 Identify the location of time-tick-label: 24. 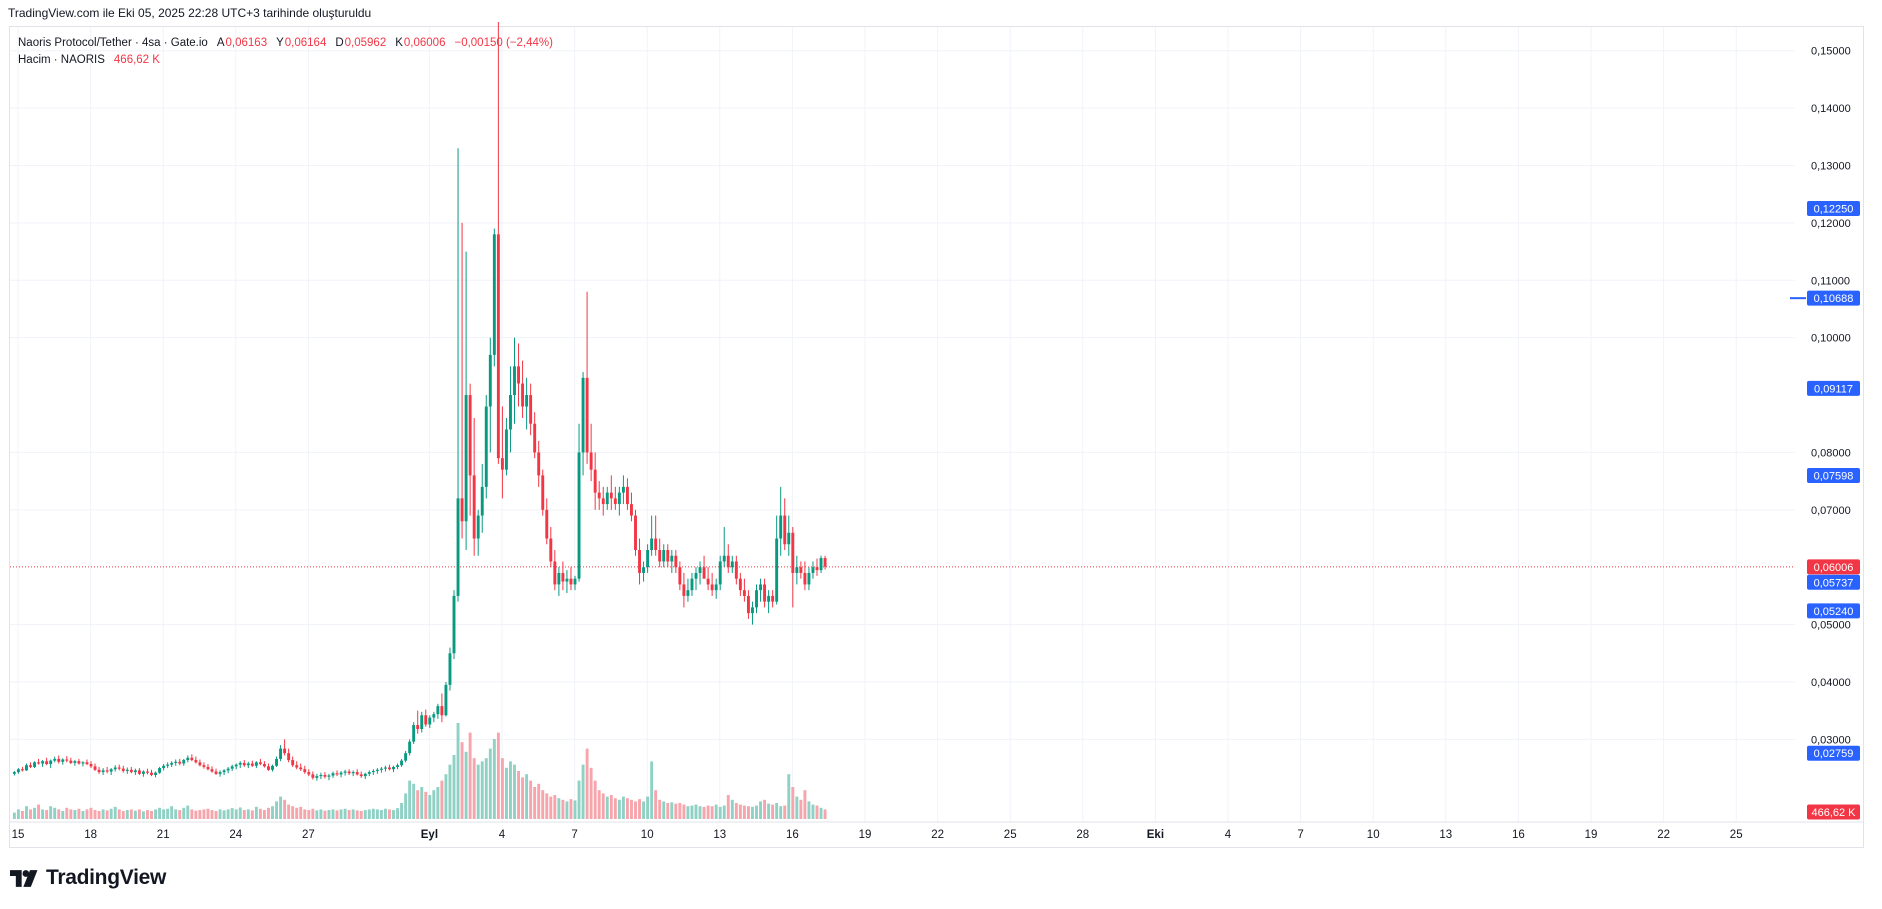
(235, 835).